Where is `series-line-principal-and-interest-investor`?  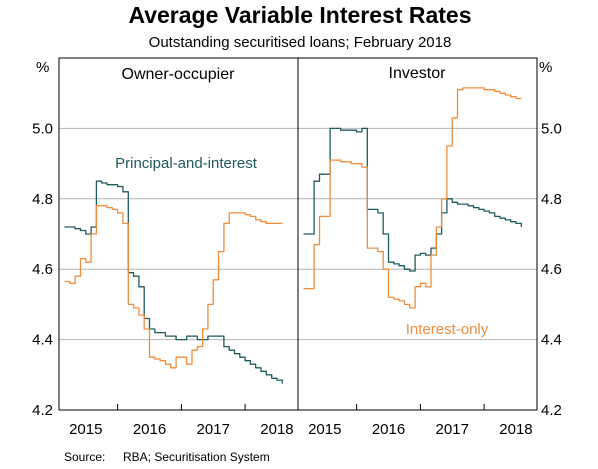 series-line-principal-and-interest-investor is located at coordinates (412, 199).